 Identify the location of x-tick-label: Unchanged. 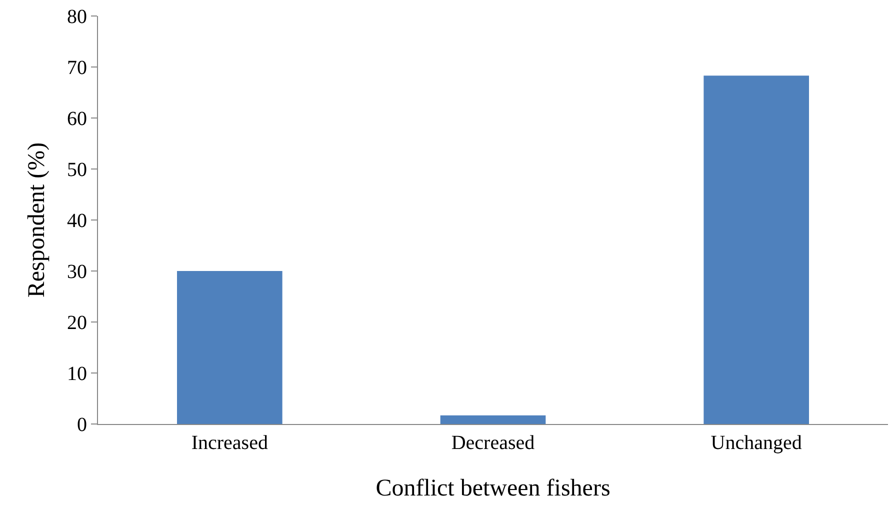
(756, 443).